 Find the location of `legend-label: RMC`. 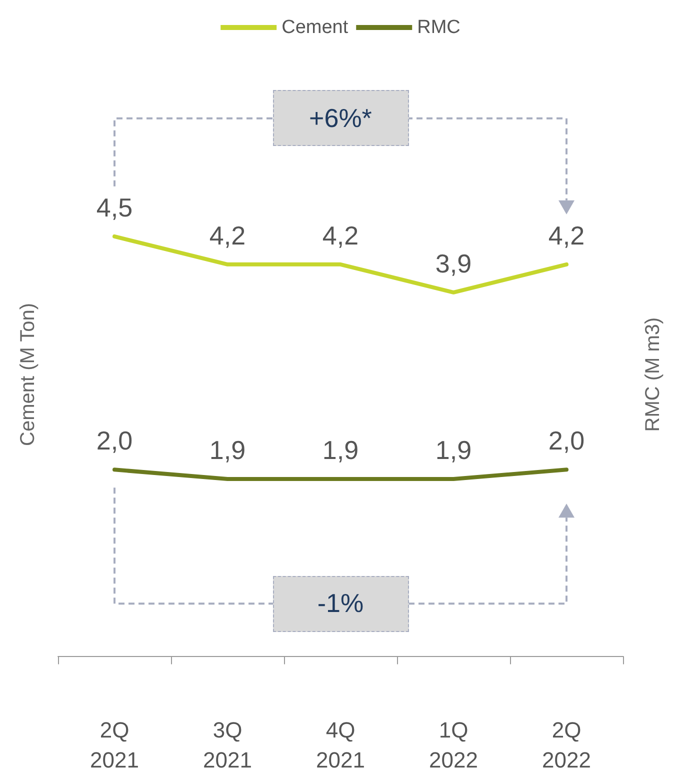

legend-label: RMC is located at coordinates (438, 27).